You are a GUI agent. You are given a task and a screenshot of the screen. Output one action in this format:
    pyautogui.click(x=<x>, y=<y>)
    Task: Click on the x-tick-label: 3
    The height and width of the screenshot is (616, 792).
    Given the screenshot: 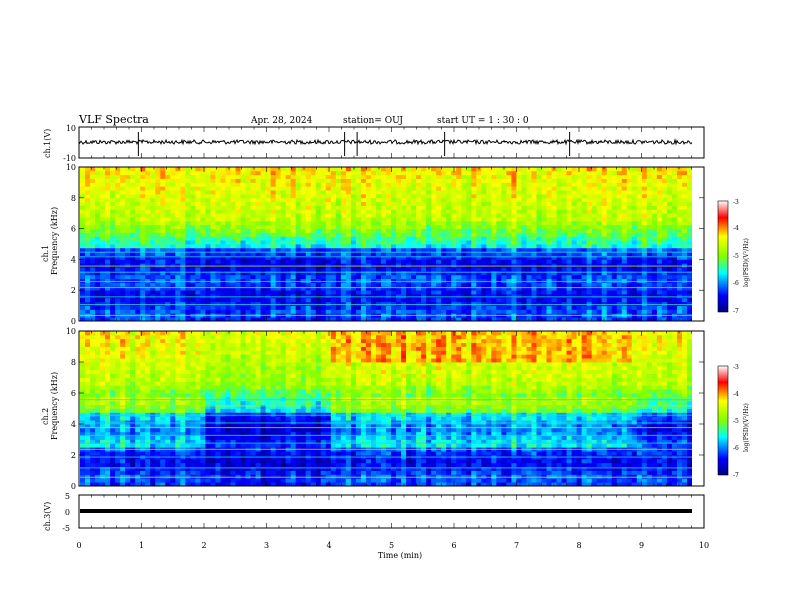 What is the action you would take?
    pyautogui.click(x=266, y=545)
    